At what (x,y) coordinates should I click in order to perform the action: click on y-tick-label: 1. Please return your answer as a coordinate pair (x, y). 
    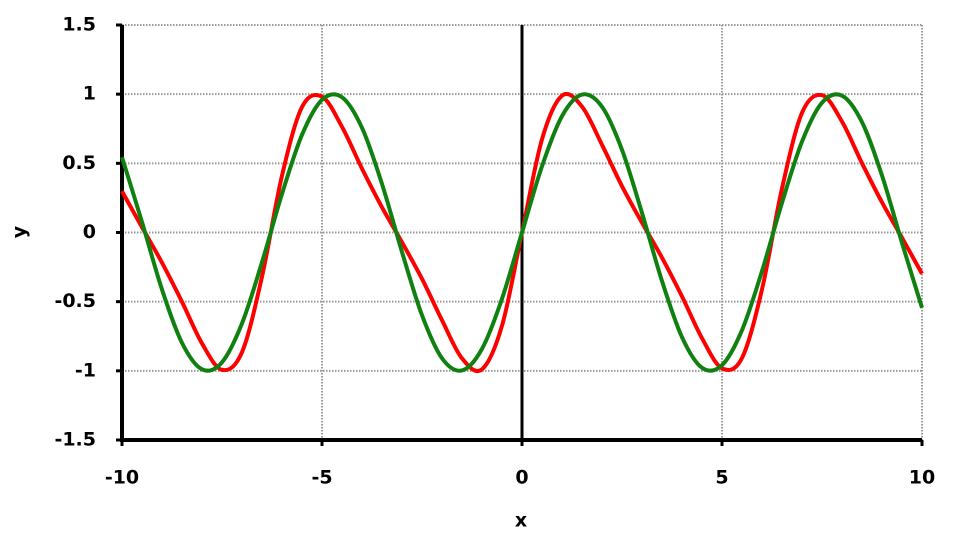
    Looking at the image, I should click on (89, 94).